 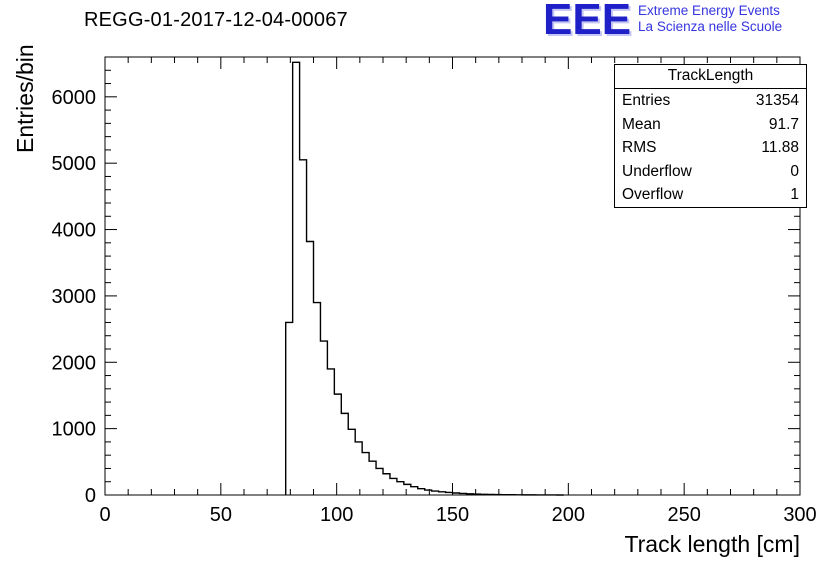 What do you see at coordinates (74, 231) in the screenshot?
I see `y-tick-label: 4000` at bounding box center [74, 231].